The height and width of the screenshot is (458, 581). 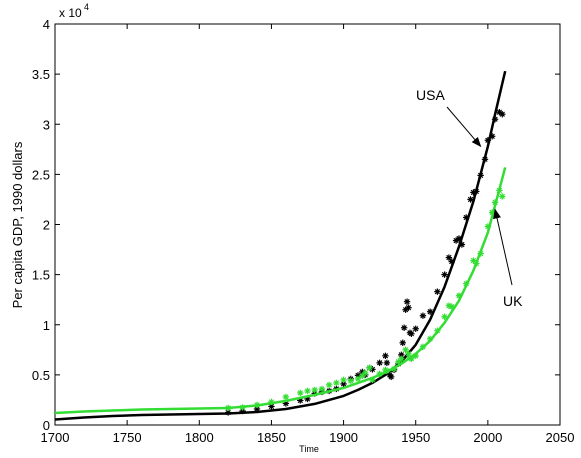 What do you see at coordinates (560, 437) in the screenshot?
I see `x-tick-label: 2050` at bounding box center [560, 437].